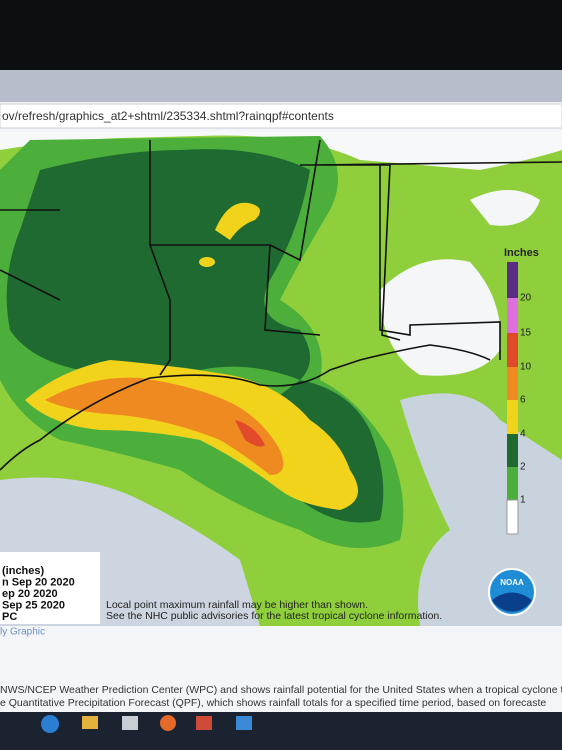 This screenshot has width=562, height=750. I want to click on legend-label: 4, so click(523, 434).